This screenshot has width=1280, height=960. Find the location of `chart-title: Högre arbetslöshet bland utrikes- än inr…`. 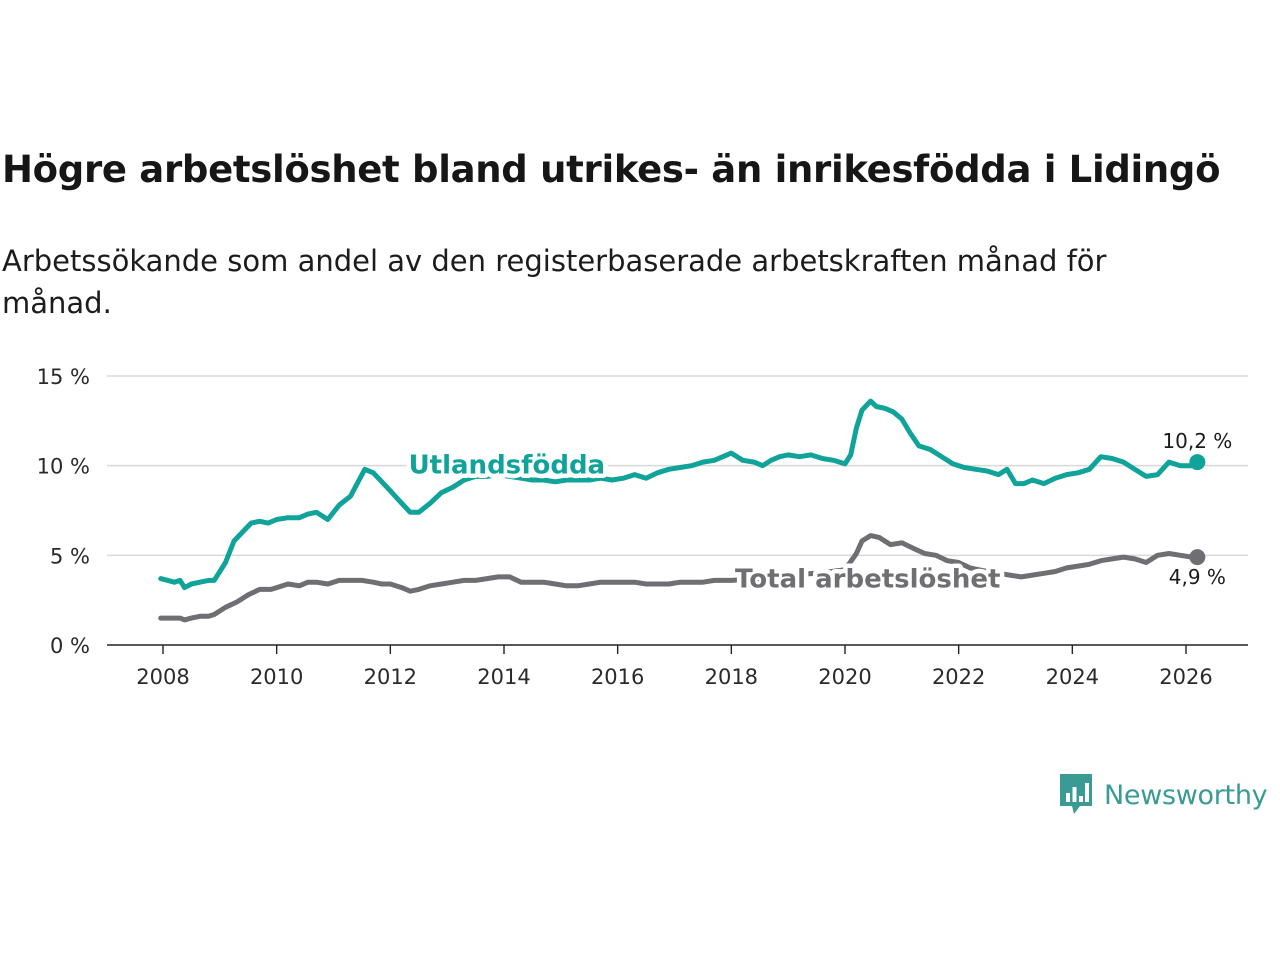

chart-title: Högre arbetslöshet bland utrikes- än inr… is located at coordinates (611, 169).